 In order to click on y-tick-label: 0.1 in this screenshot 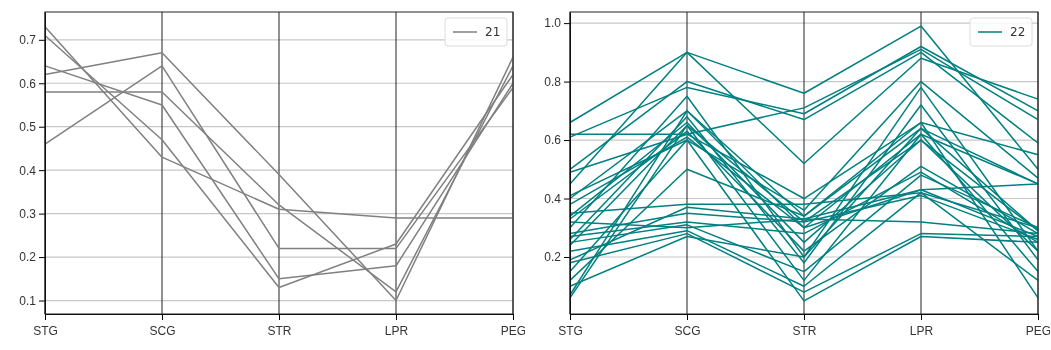, I will do `click(28, 300)`.